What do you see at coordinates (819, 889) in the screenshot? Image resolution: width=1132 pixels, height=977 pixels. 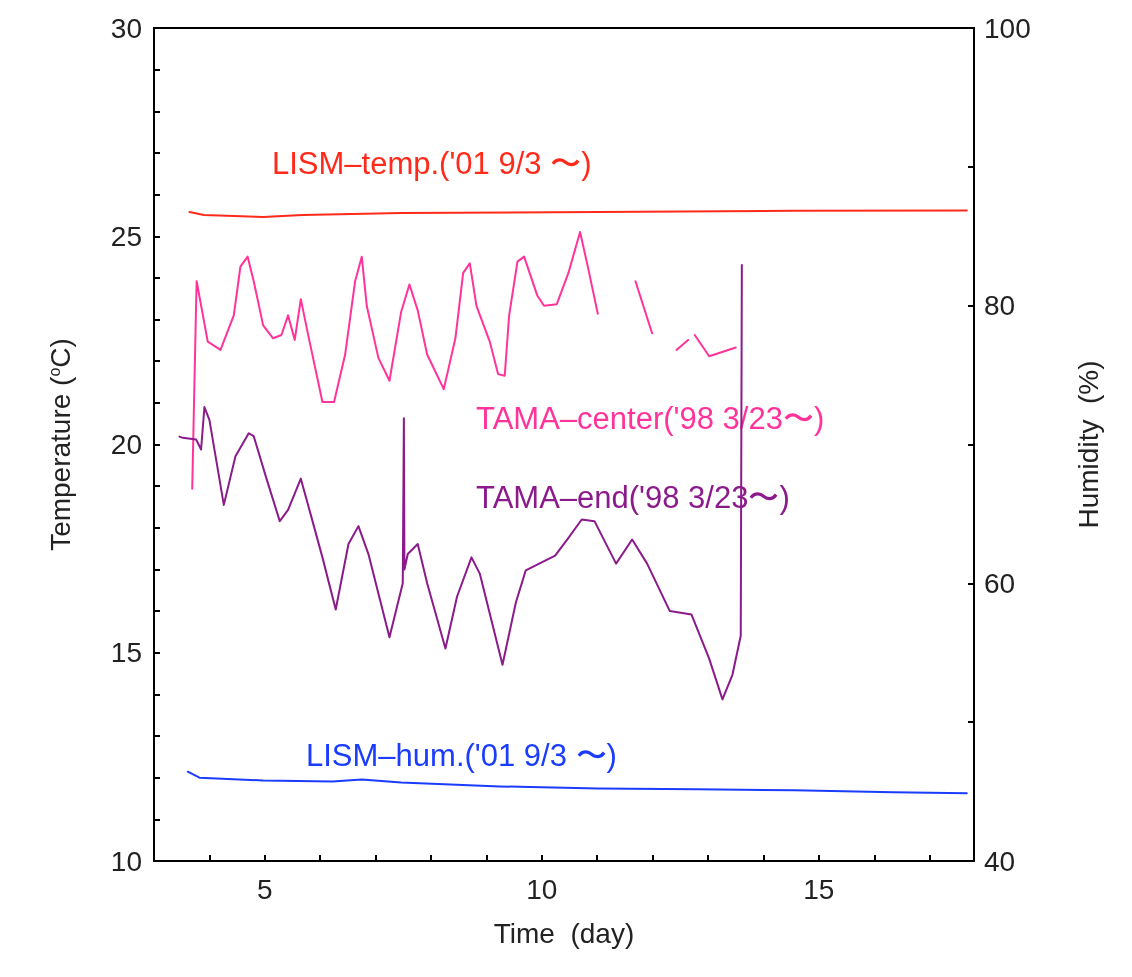 I see `x-tick-label: 15` at bounding box center [819, 889].